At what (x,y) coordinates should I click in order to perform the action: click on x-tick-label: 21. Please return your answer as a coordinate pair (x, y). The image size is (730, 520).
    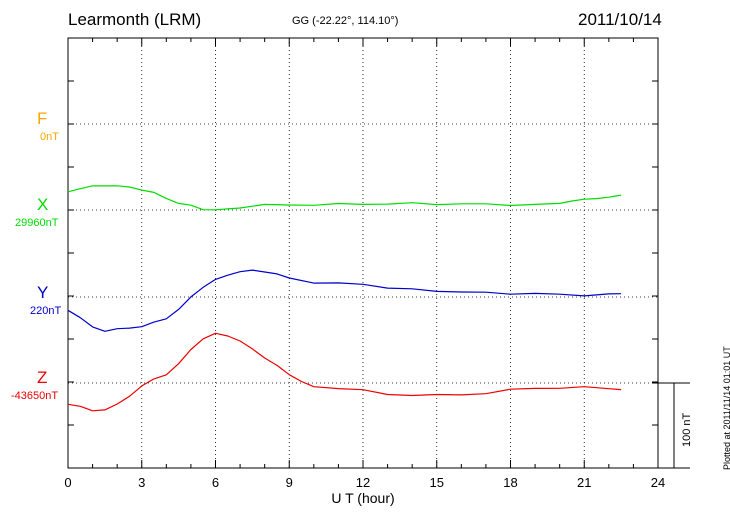
    Looking at the image, I should click on (584, 482).